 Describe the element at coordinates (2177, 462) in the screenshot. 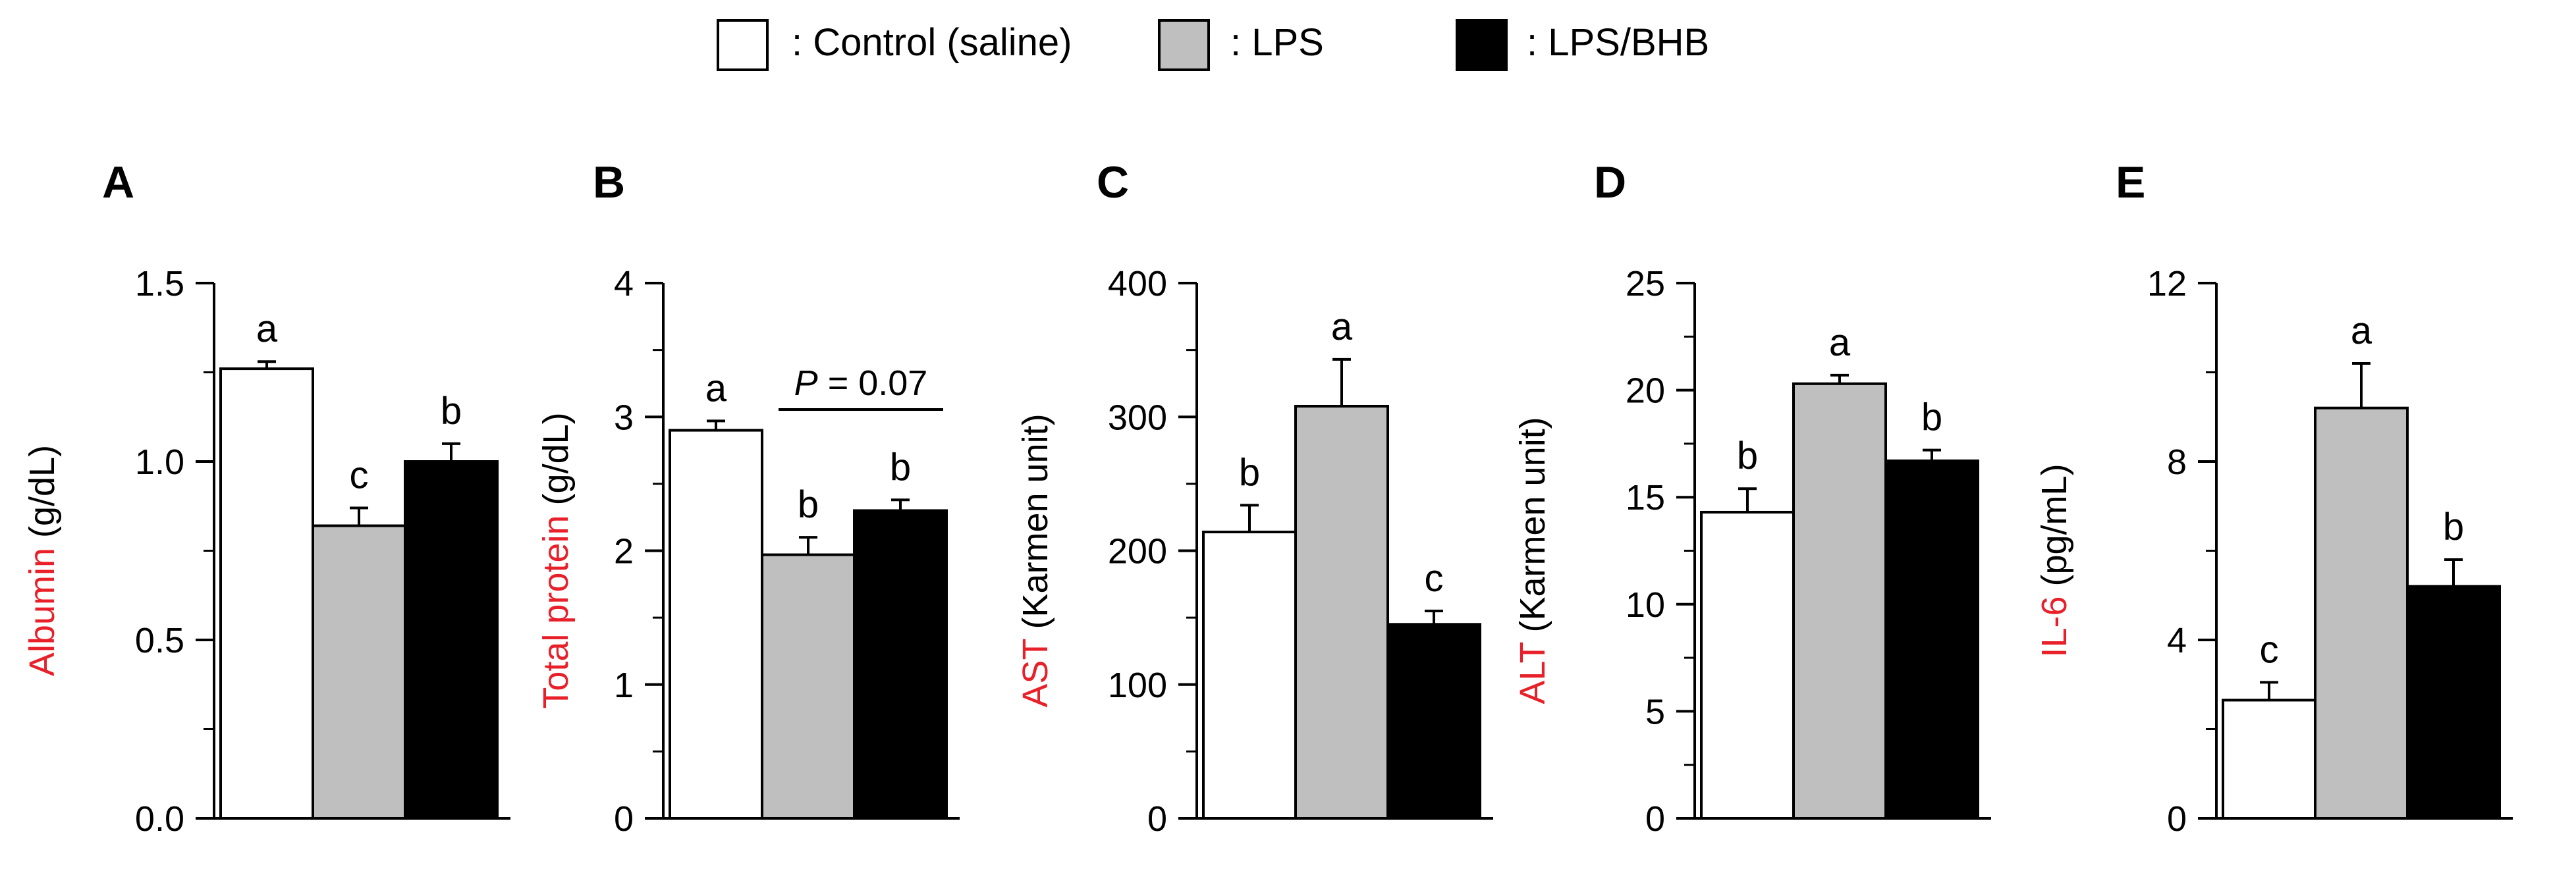

I see `y-tick-label: 8` at that location.